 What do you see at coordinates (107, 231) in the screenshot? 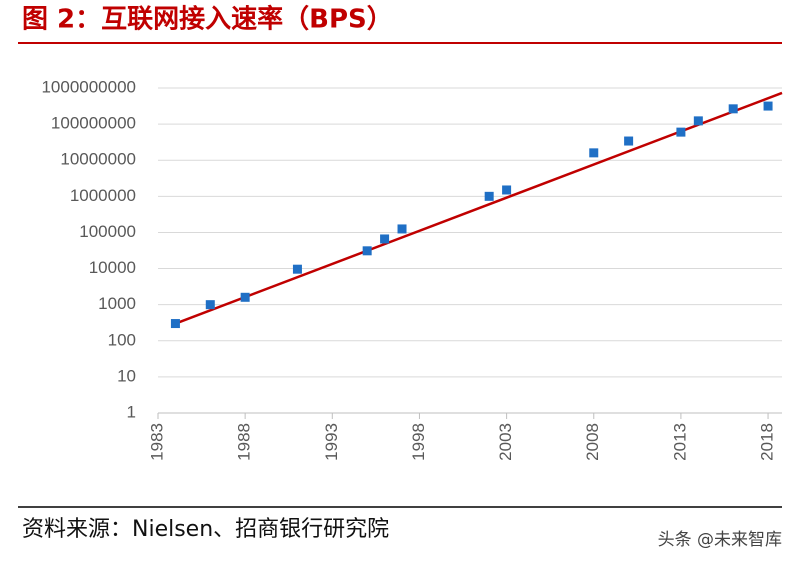
I see `y-tick-label: 100000` at bounding box center [107, 231].